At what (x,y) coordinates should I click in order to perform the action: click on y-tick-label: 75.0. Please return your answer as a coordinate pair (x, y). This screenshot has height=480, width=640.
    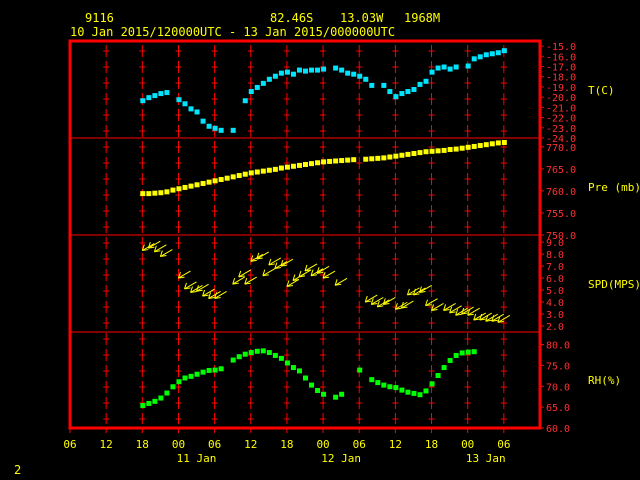
    Looking at the image, I should click on (558, 366).